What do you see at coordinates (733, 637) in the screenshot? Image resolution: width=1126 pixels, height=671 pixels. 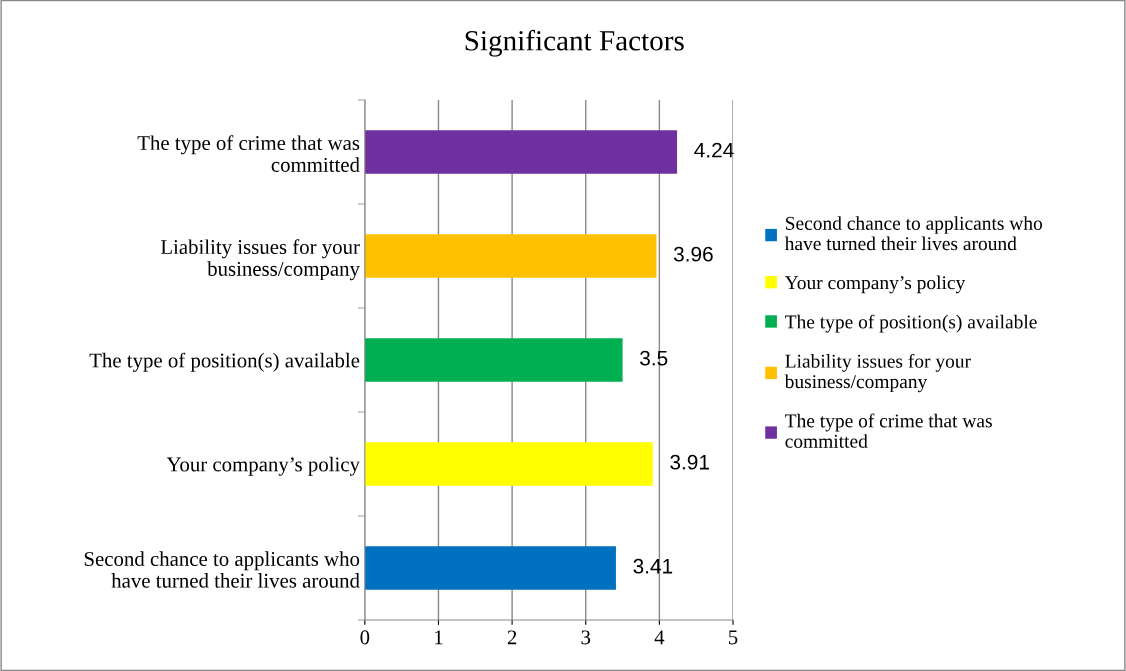 I see `x-tick-label: 5` at bounding box center [733, 637].